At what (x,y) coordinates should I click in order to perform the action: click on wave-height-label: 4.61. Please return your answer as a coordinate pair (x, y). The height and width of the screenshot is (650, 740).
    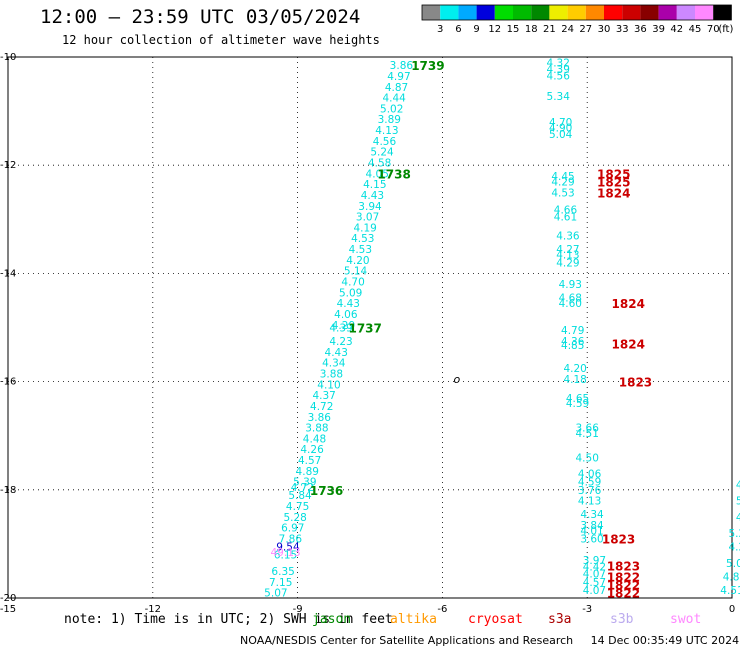
    Looking at the image, I should click on (565, 218).